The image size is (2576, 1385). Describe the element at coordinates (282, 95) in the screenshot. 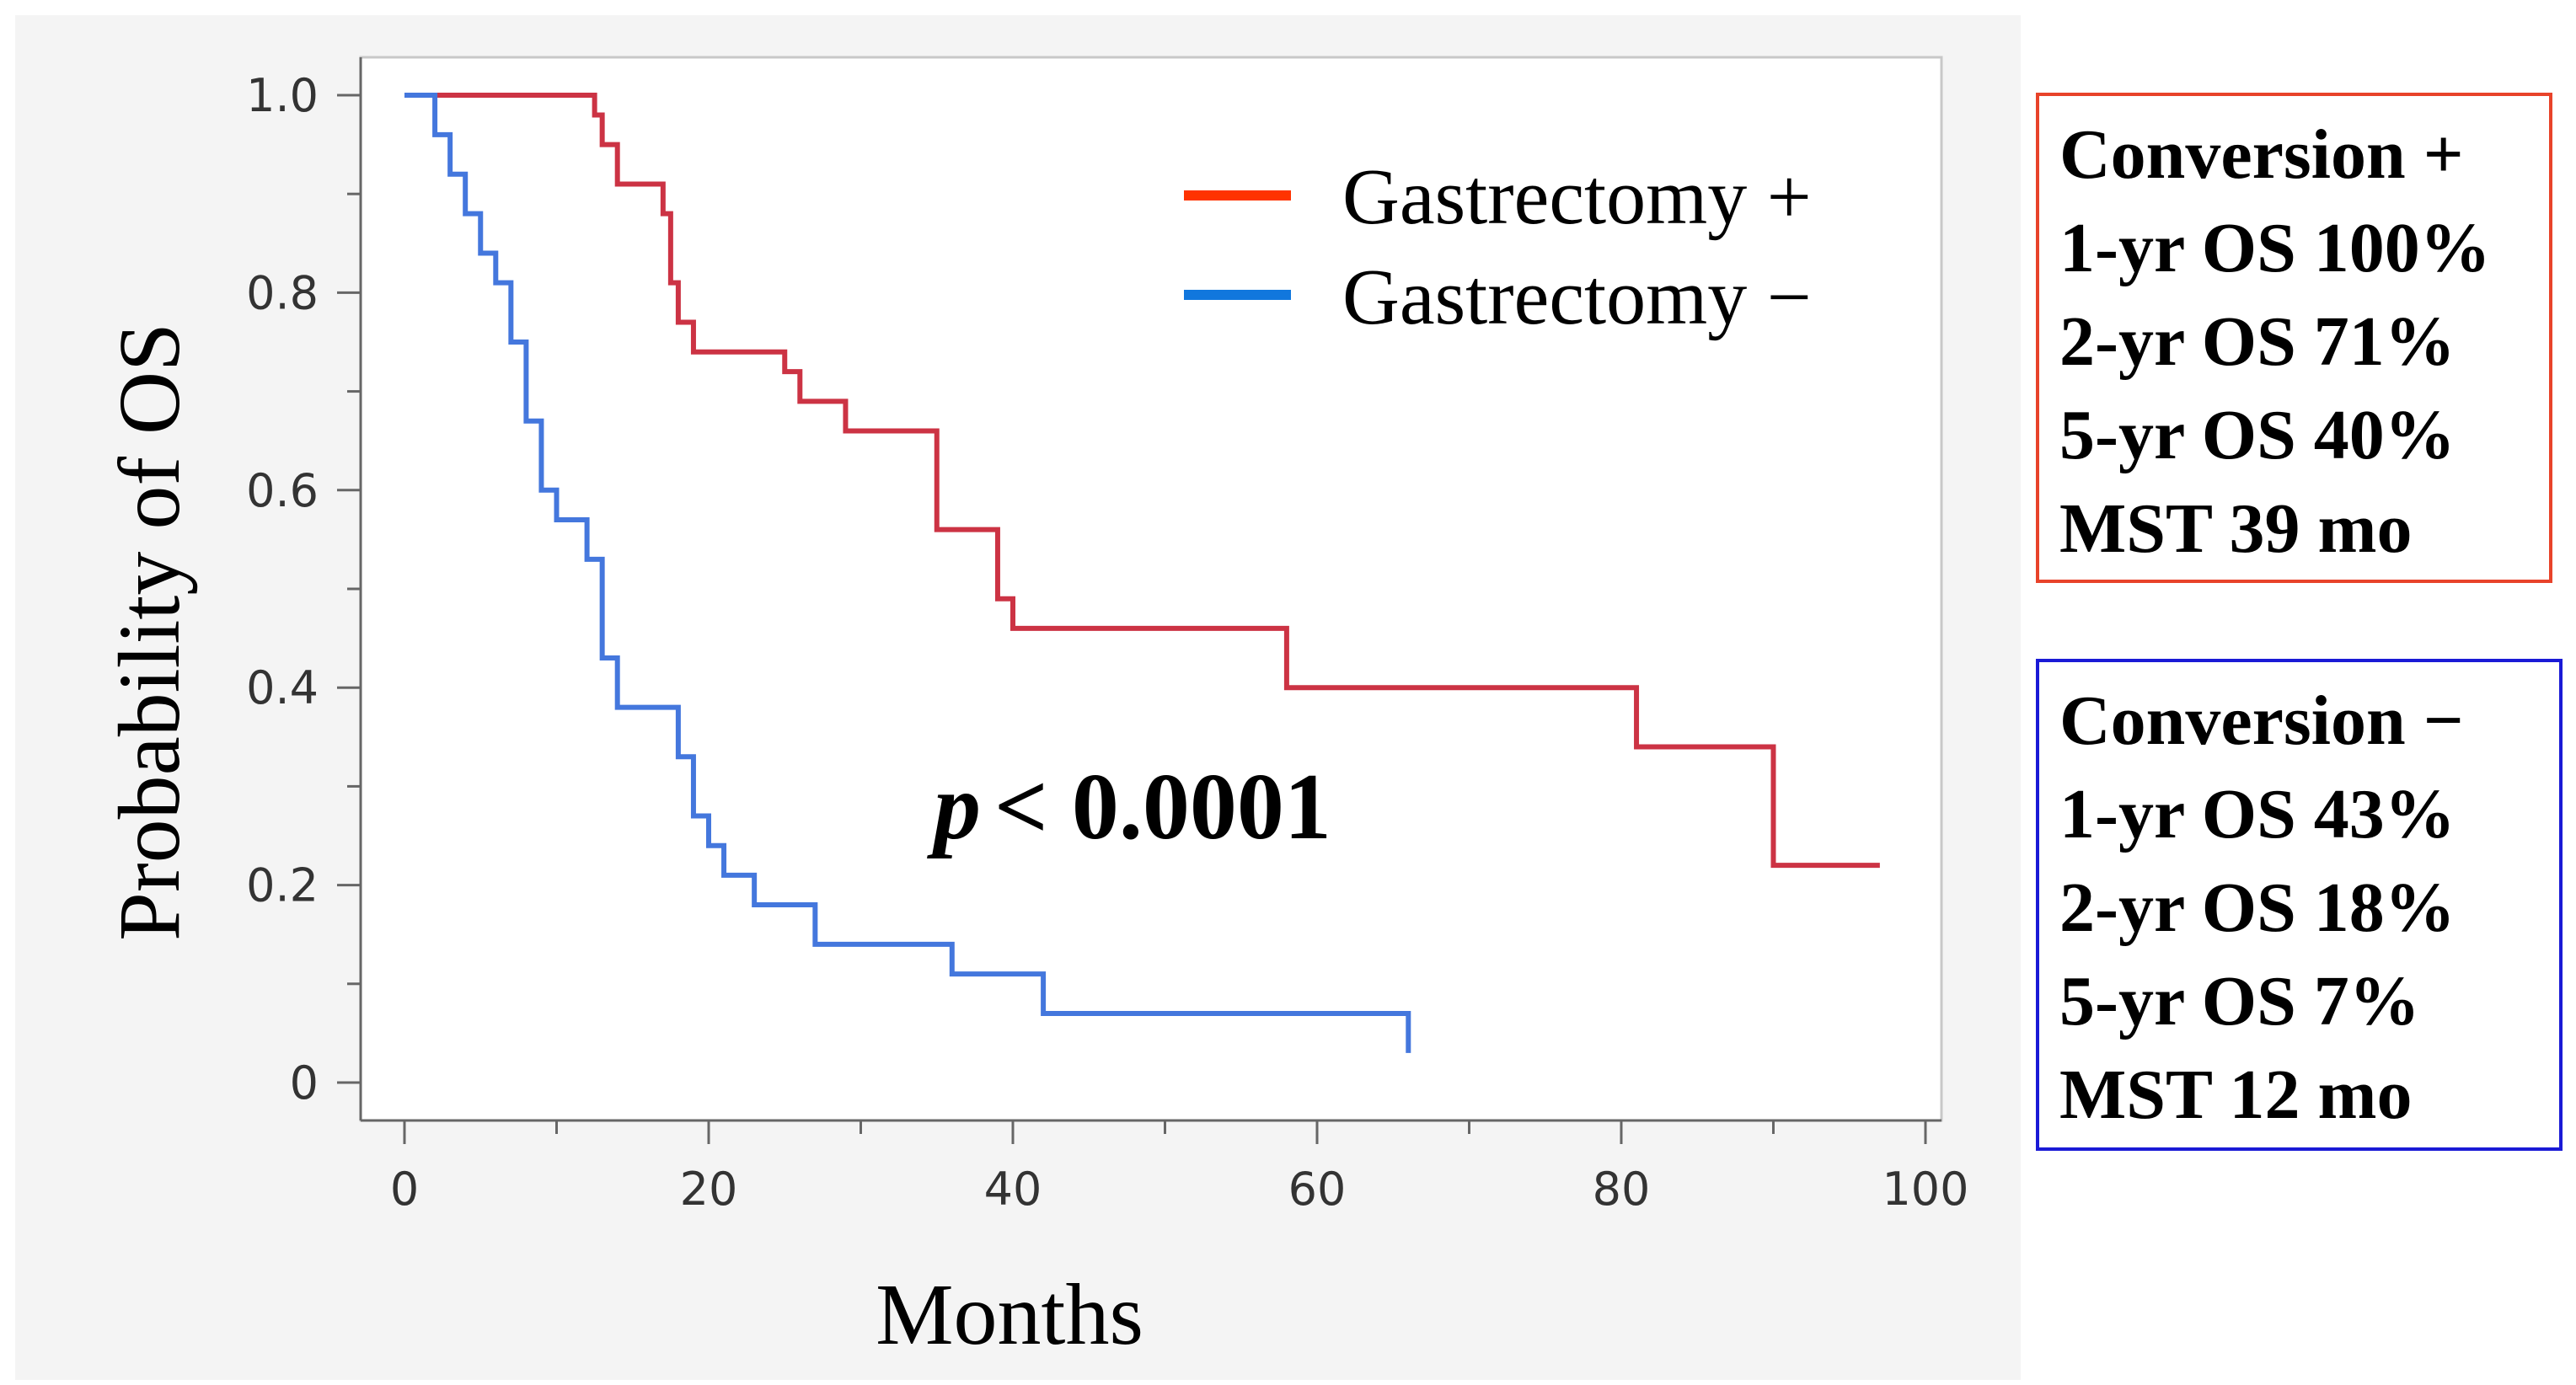

I see `y-tick-label: 1.0` at that location.